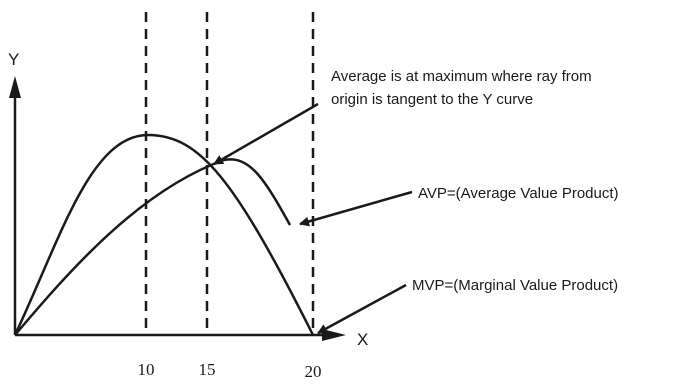 The width and height of the screenshot is (681, 385). Describe the element at coordinates (461, 76) in the screenshot. I see `tangent-note-line-1: Average is at maximum where ray from` at that location.